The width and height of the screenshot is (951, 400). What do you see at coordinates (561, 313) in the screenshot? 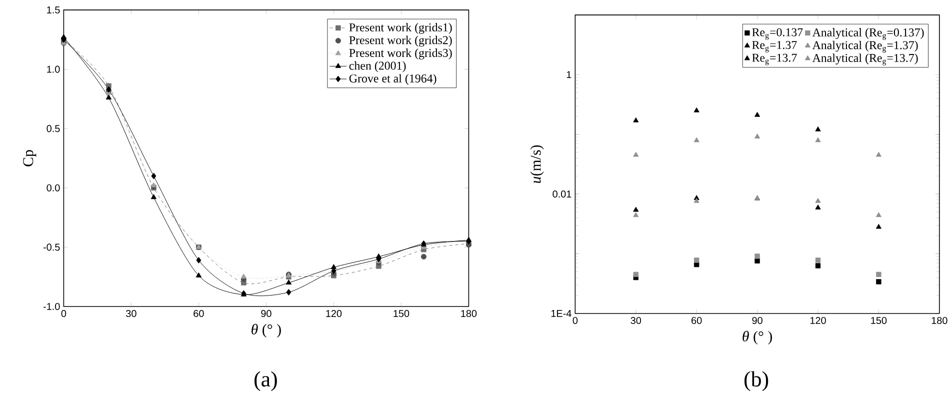
I see `y-tick-label: 1E-4` at bounding box center [561, 313].